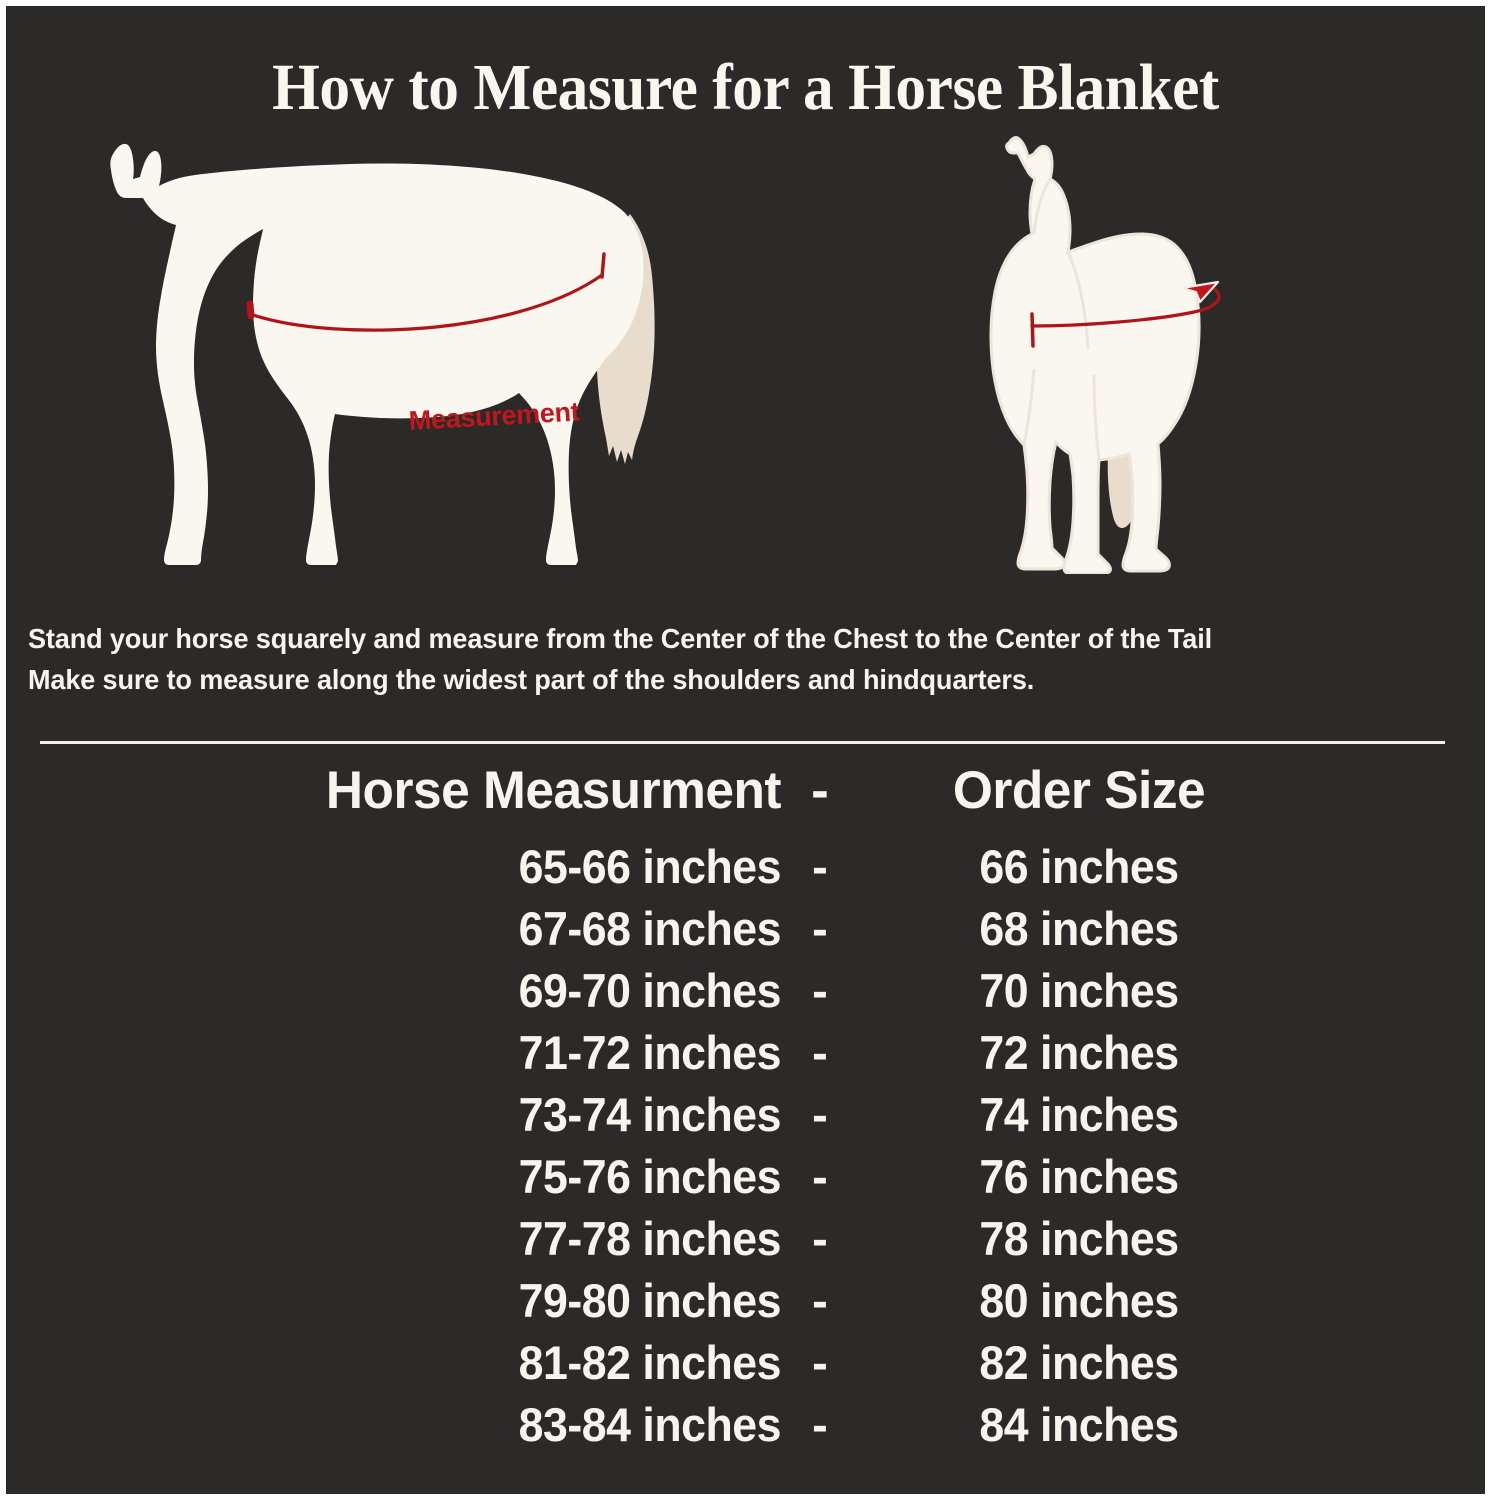 The image size is (1491, 1500). I want to click on row-order-size: 78 inches, so click(1079, 1238).